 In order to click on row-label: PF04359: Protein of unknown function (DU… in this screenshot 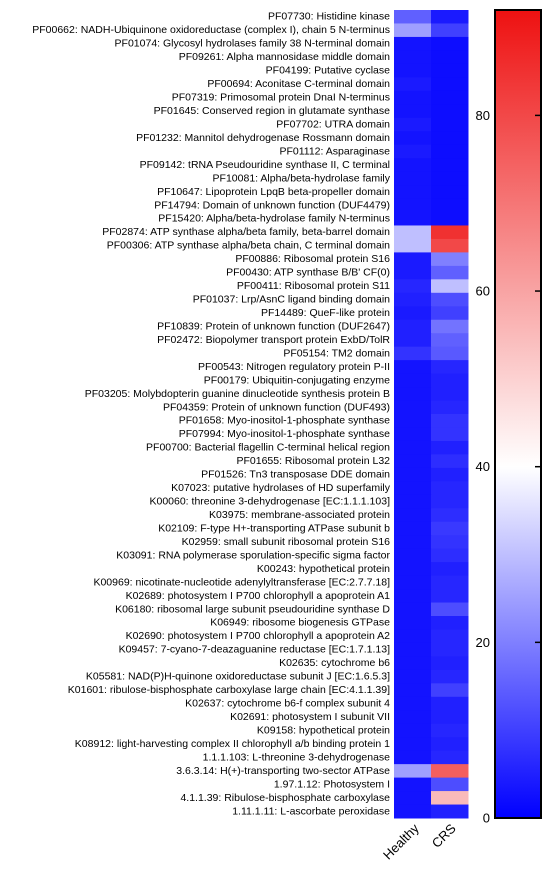, I will do `click(276, 407)`.